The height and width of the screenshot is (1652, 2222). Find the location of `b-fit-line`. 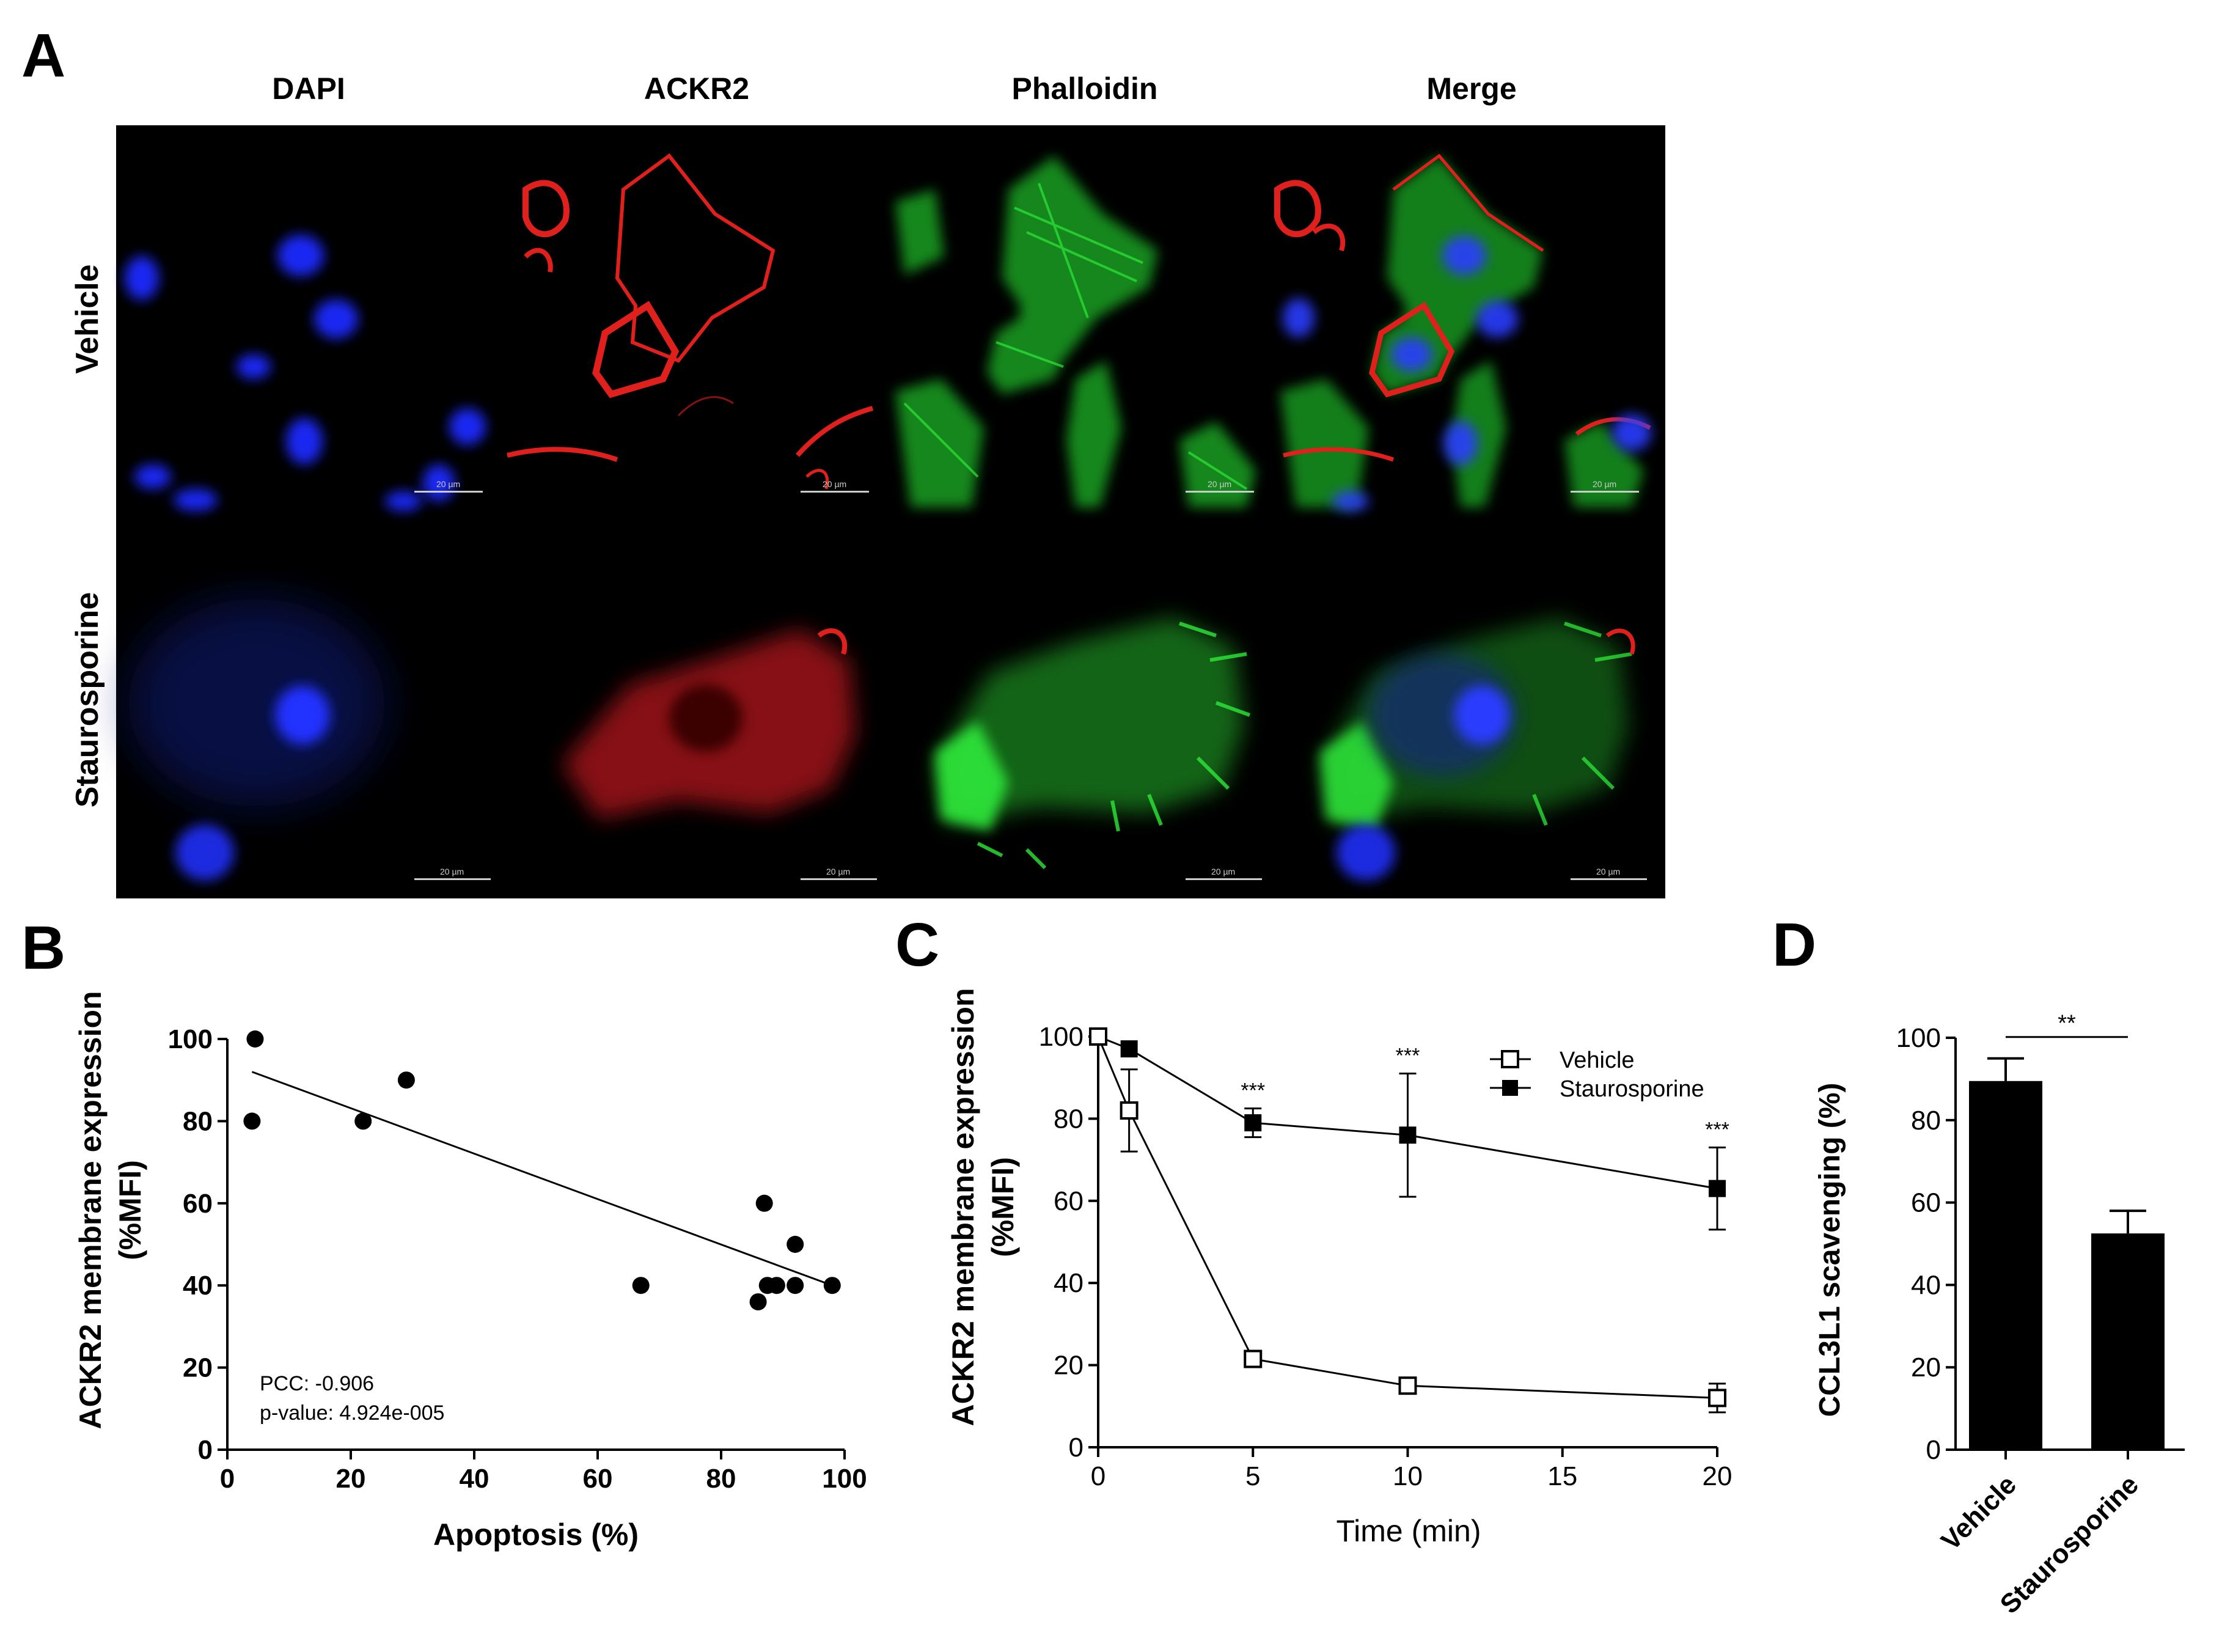

b-fit-line is located at coordinates (542, 1179).